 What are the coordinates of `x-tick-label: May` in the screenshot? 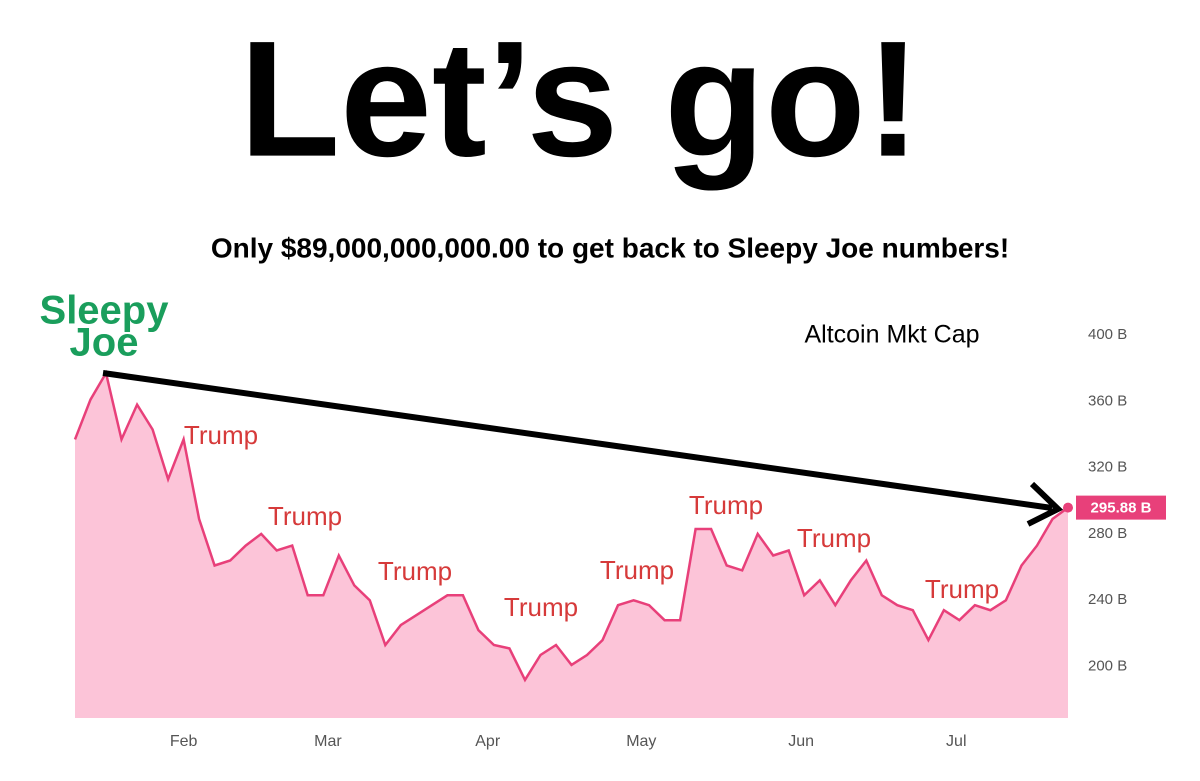 It's located at (641, 741).